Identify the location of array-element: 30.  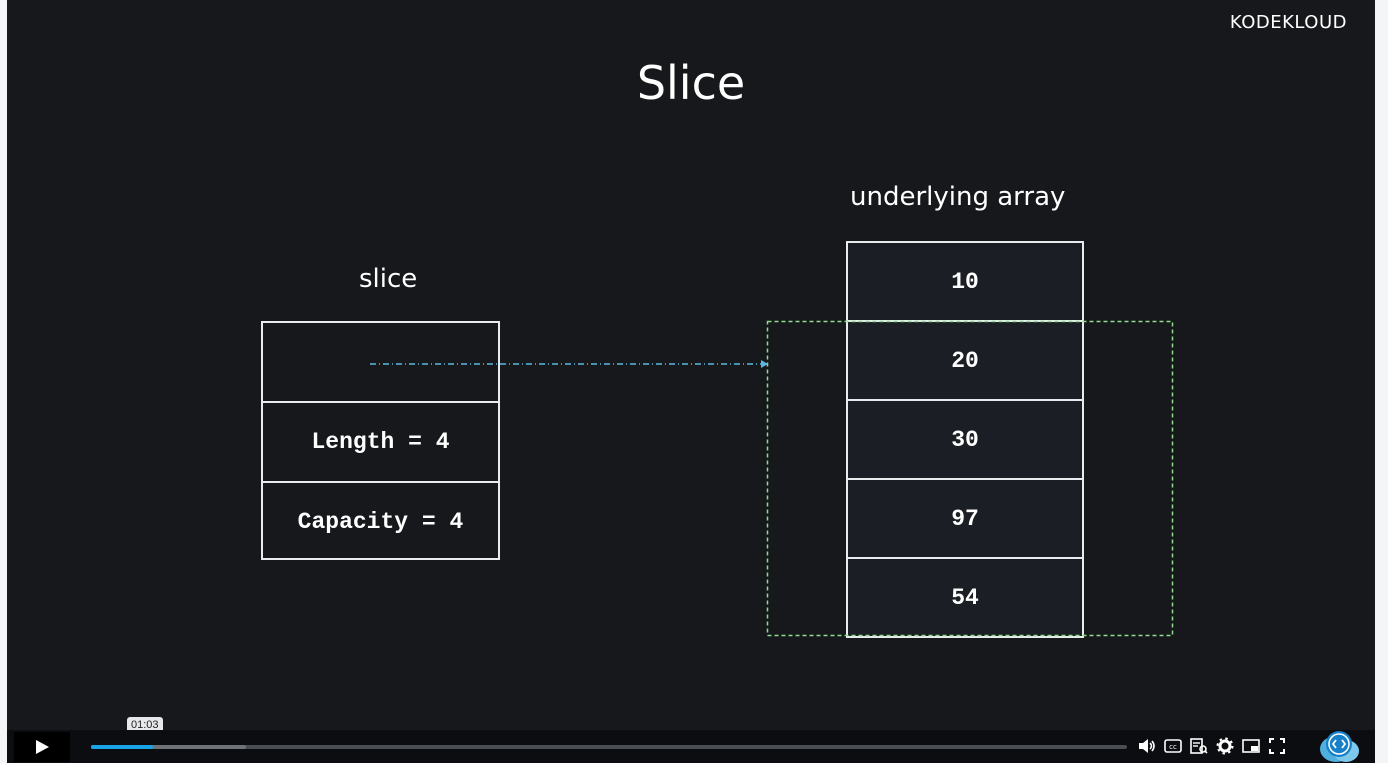
(965, 440).